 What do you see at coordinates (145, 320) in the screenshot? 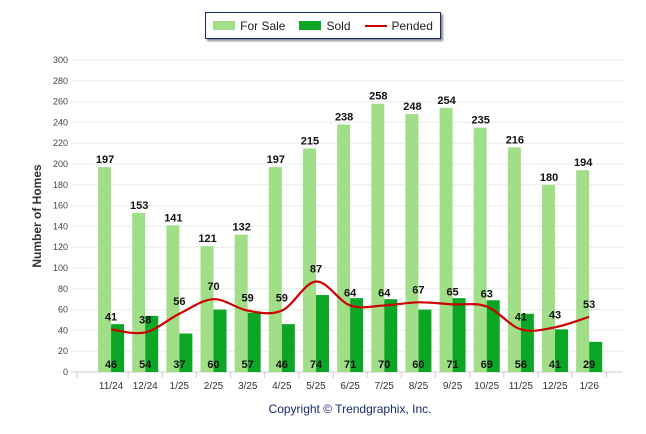
I see `label-pended: 38` at bounding box center [145, 320].